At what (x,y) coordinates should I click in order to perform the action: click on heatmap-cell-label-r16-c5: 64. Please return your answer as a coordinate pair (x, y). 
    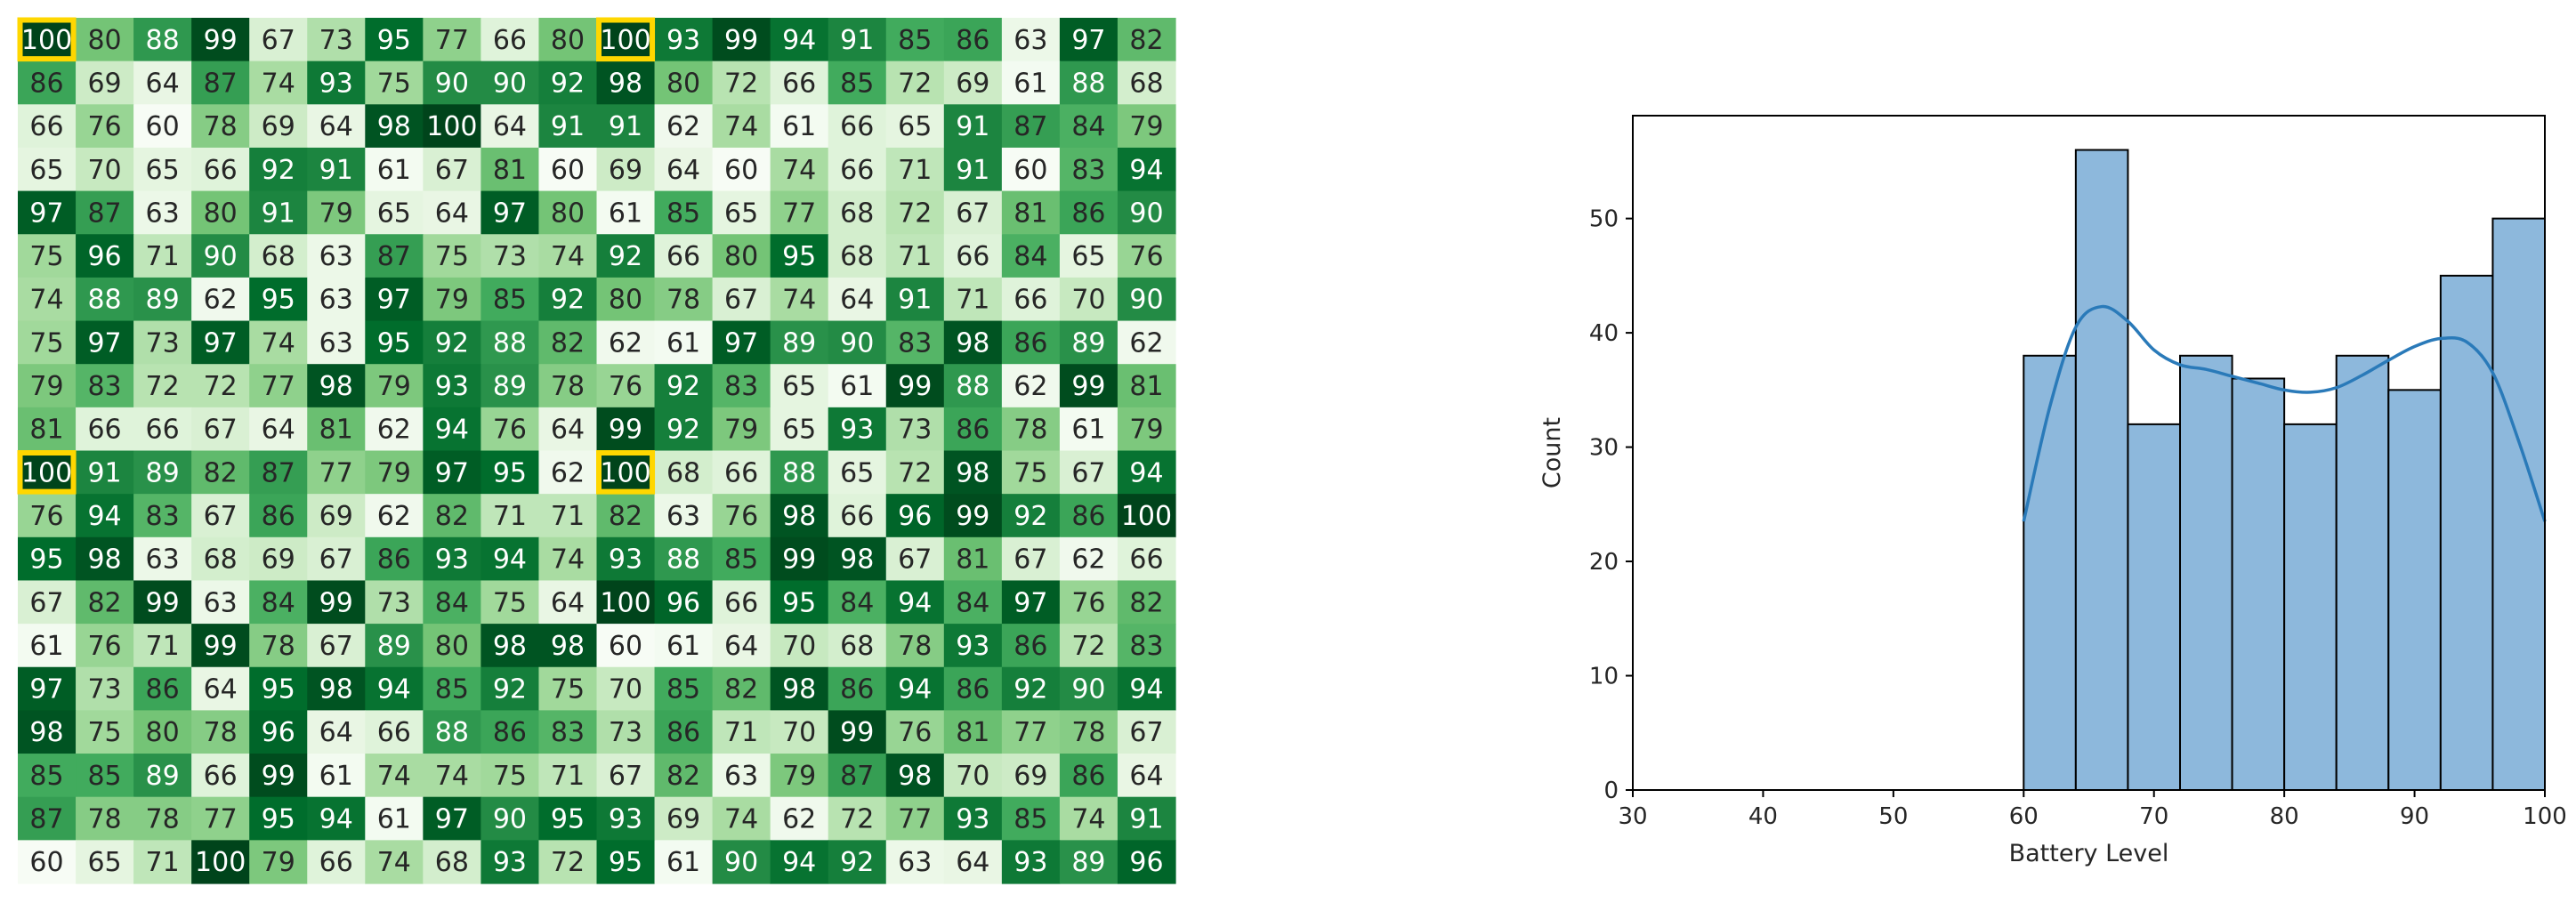
    Looking at the image, I should click on (336, 732).